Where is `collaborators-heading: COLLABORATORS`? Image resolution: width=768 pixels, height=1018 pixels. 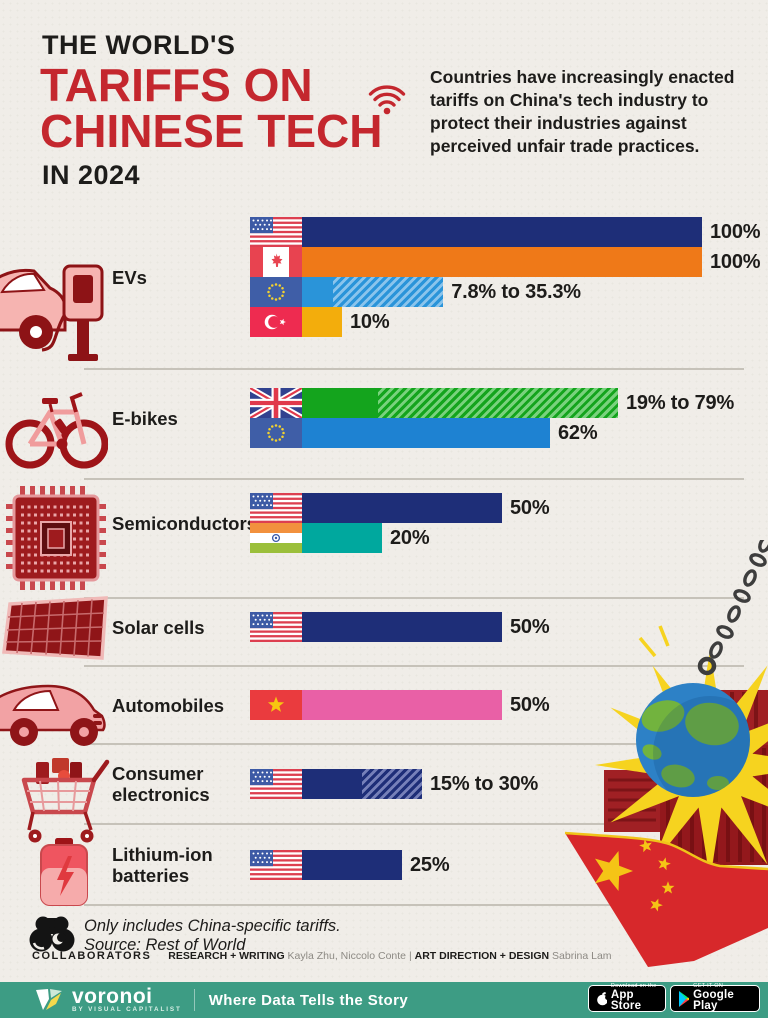 collaborators-heading: COLLABORATORS is located at coordinates (92, 956).